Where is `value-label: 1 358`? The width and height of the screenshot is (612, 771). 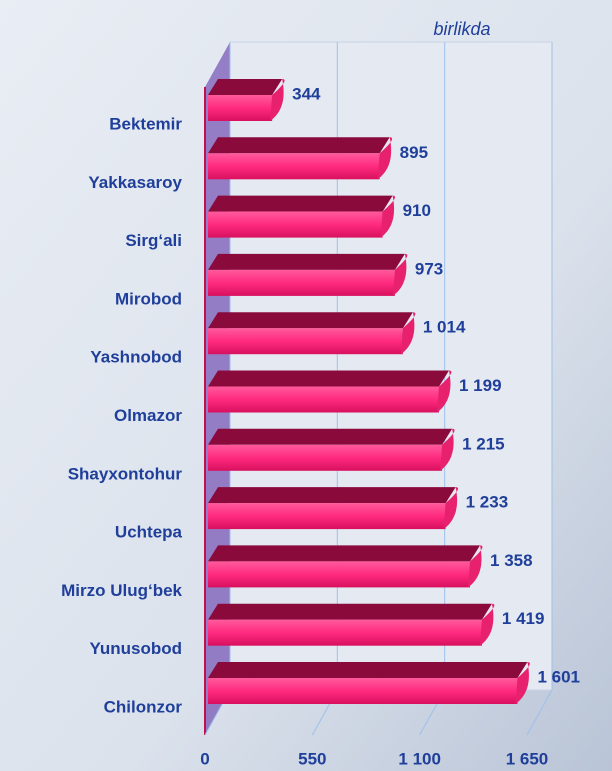 value-label: 1 358 is located at coordinates (511, 560).